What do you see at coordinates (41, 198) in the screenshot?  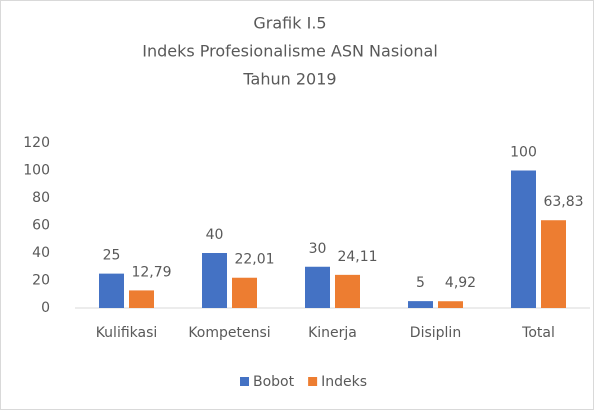 I see `y-tick-label: 80` at bounding box center [41, 198].